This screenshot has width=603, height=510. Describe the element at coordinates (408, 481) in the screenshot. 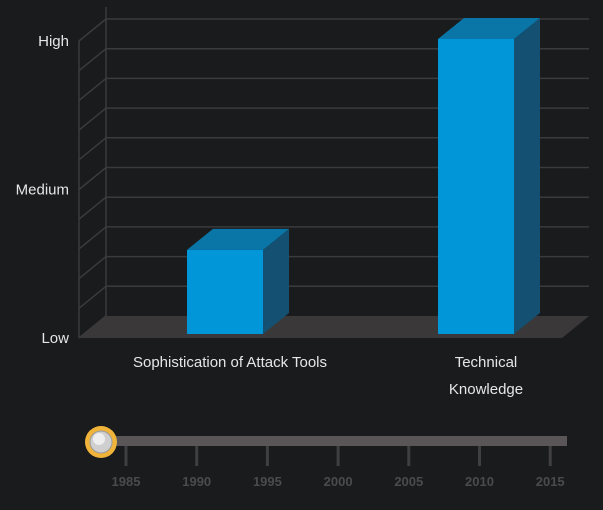

I see `slider-tick-label: 2005` at that location.